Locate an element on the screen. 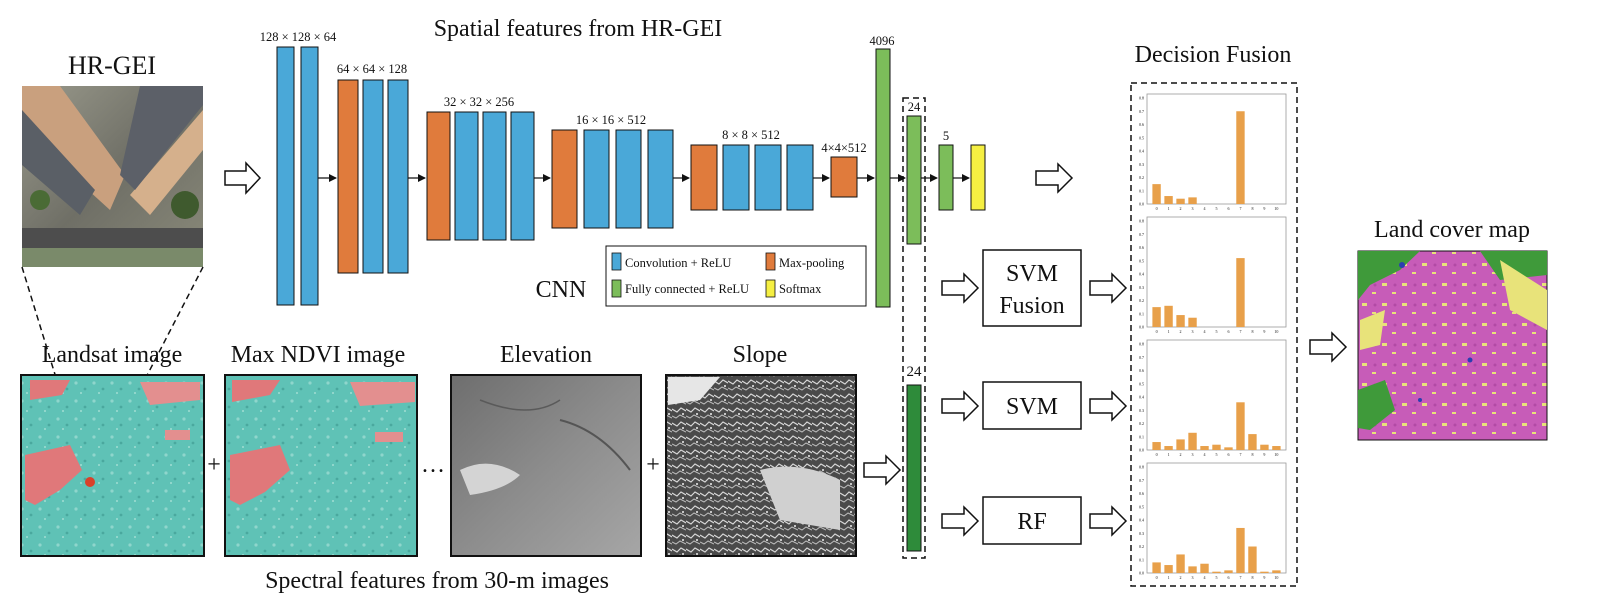  hollow-arrow-svm-fusion-to-fusion is located at coordinates (1108, 288).